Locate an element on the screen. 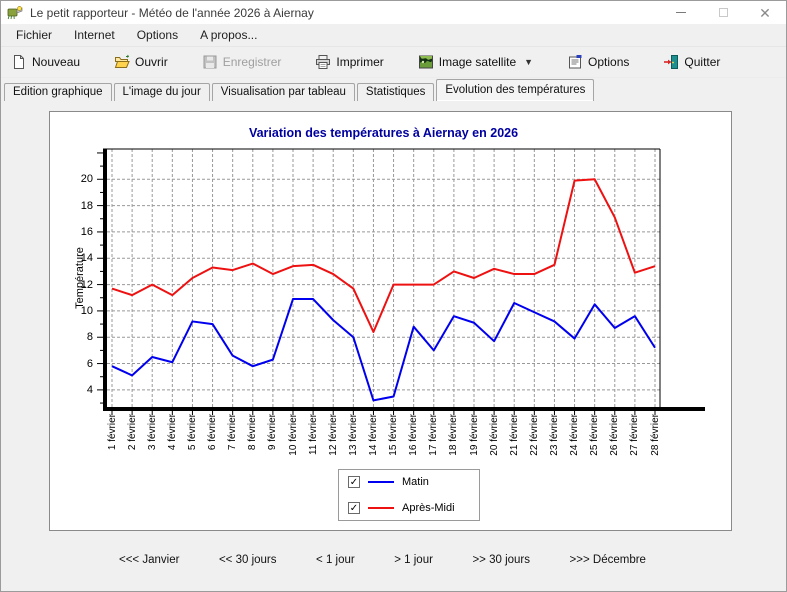 The width and height of the screenshot is (787, 592). save-button: Enregistrer is located at coordinates (241, 62).